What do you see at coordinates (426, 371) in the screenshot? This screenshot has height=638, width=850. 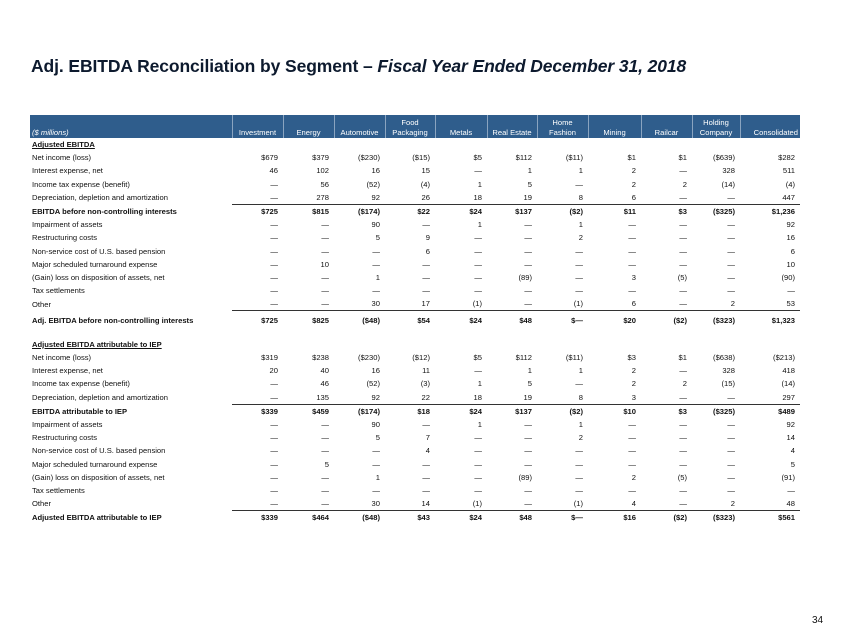 I see `cell-value: 11` at bounding box center [426, 371].